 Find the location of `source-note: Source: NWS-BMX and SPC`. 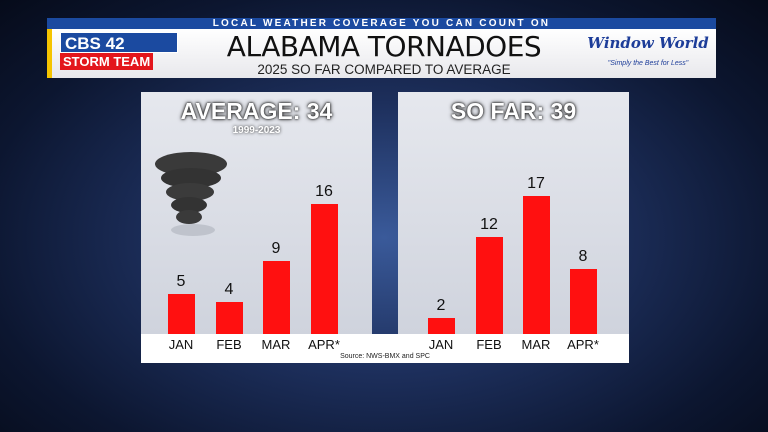

source-note: Source: NWS-BMX and SPC is located at coordinates (385, 356).